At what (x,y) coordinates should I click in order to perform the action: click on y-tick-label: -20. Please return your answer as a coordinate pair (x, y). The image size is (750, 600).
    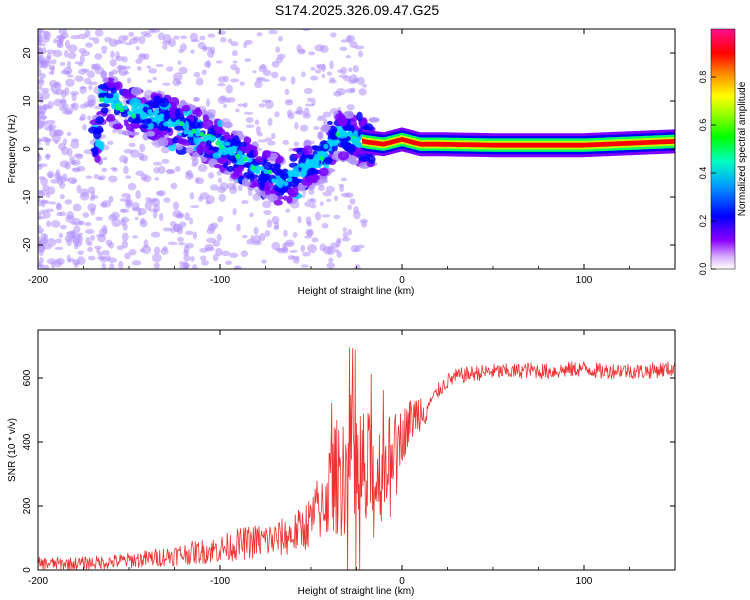
    Looking at the image, I should click on (27, 244).